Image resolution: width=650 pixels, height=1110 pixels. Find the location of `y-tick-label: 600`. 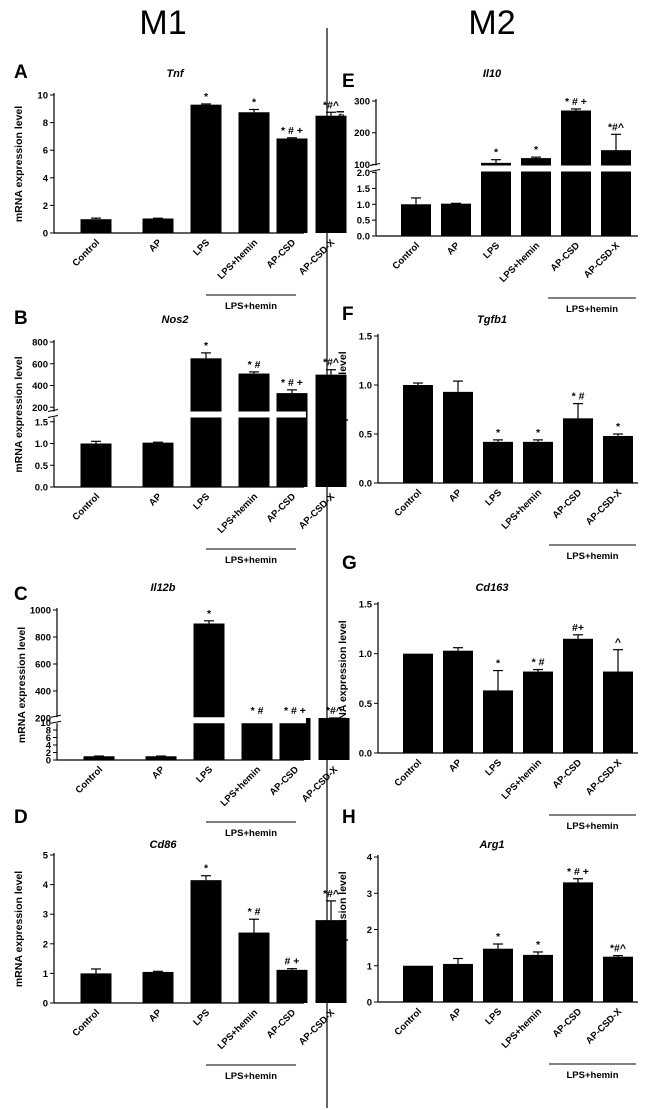

y-tick-label: 600 is located at coordinates (40, 364).